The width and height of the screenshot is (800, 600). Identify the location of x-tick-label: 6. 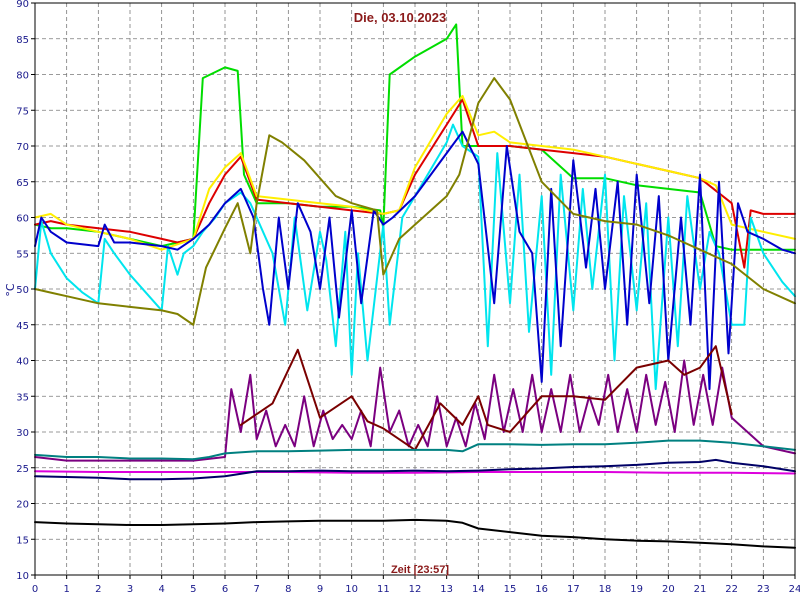
(225, 589).